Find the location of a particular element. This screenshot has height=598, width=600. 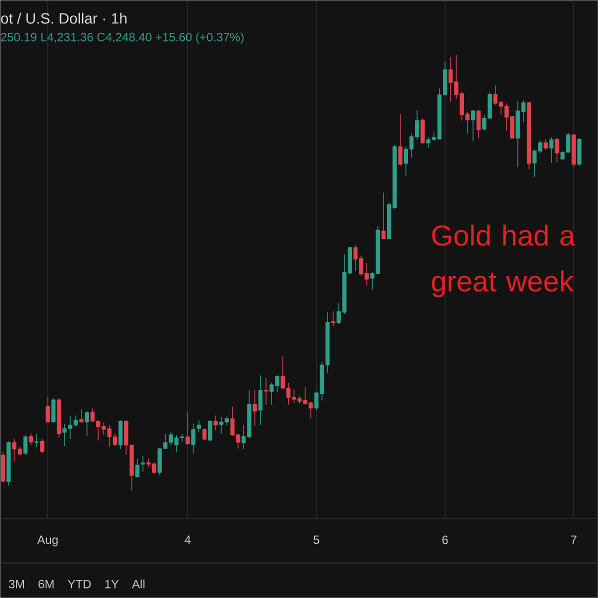

x-tick-label: 7 is located at coordinates (573, 540).